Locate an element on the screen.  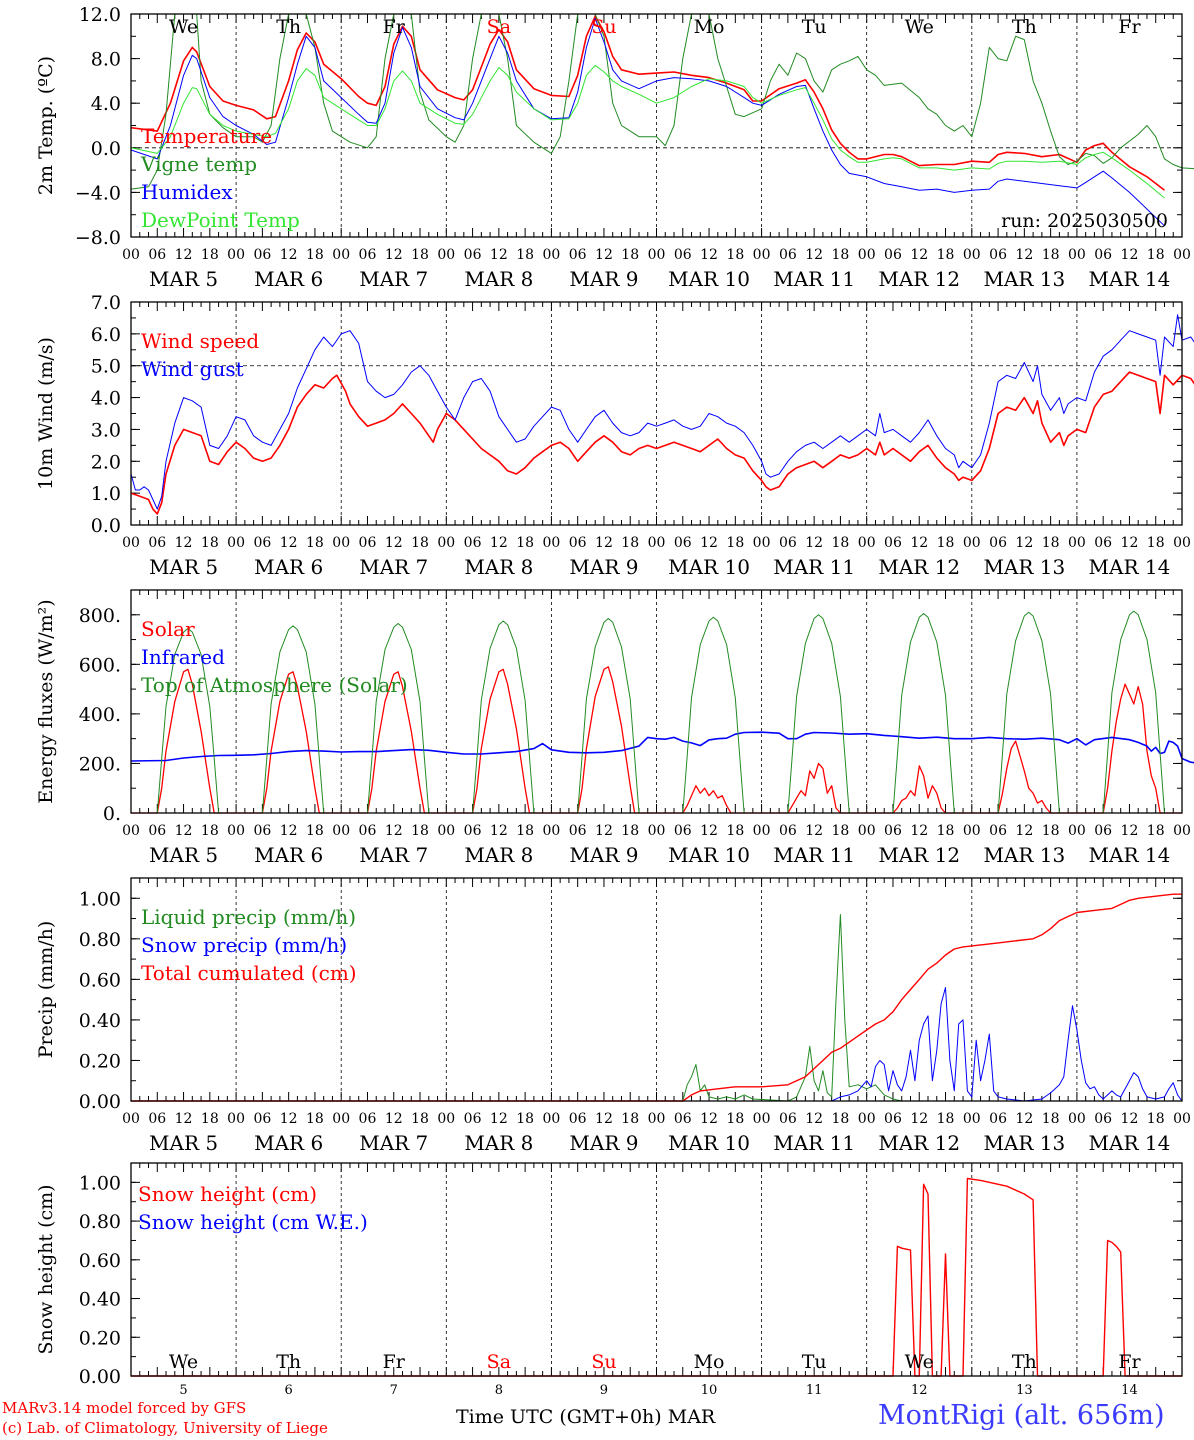
date-label: MAR 7 is located at coordinates (393, 1143).